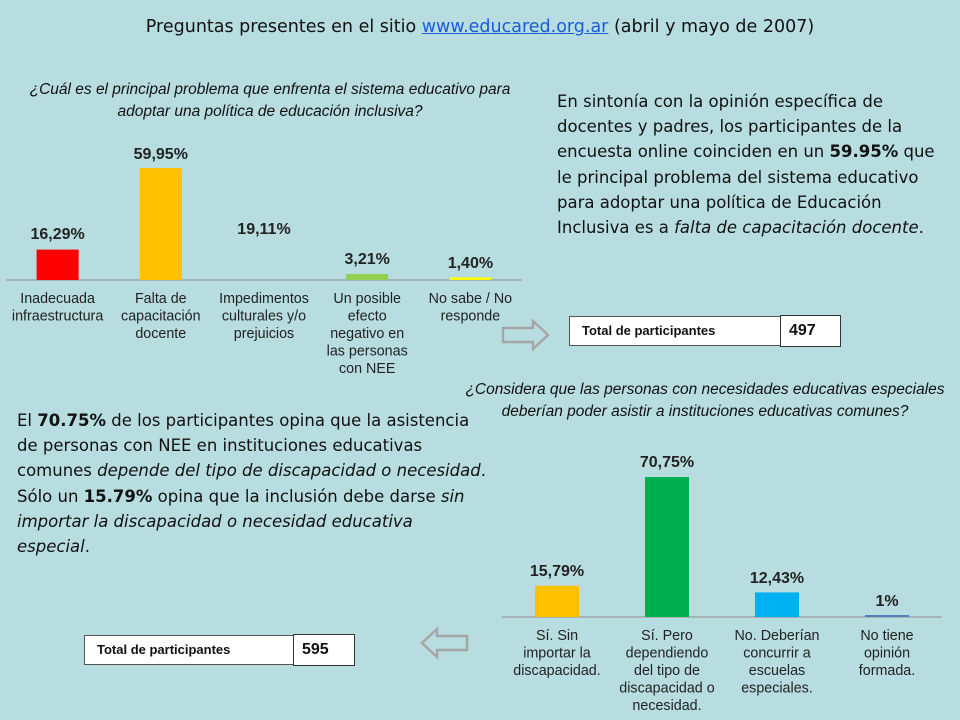 Image resolution: width=960 pixels, height=720 pixels. What do you see at coordinates (921, 228) in the screenshot?
I see `summary1-text-3: .` at bounding box center [921, 228].